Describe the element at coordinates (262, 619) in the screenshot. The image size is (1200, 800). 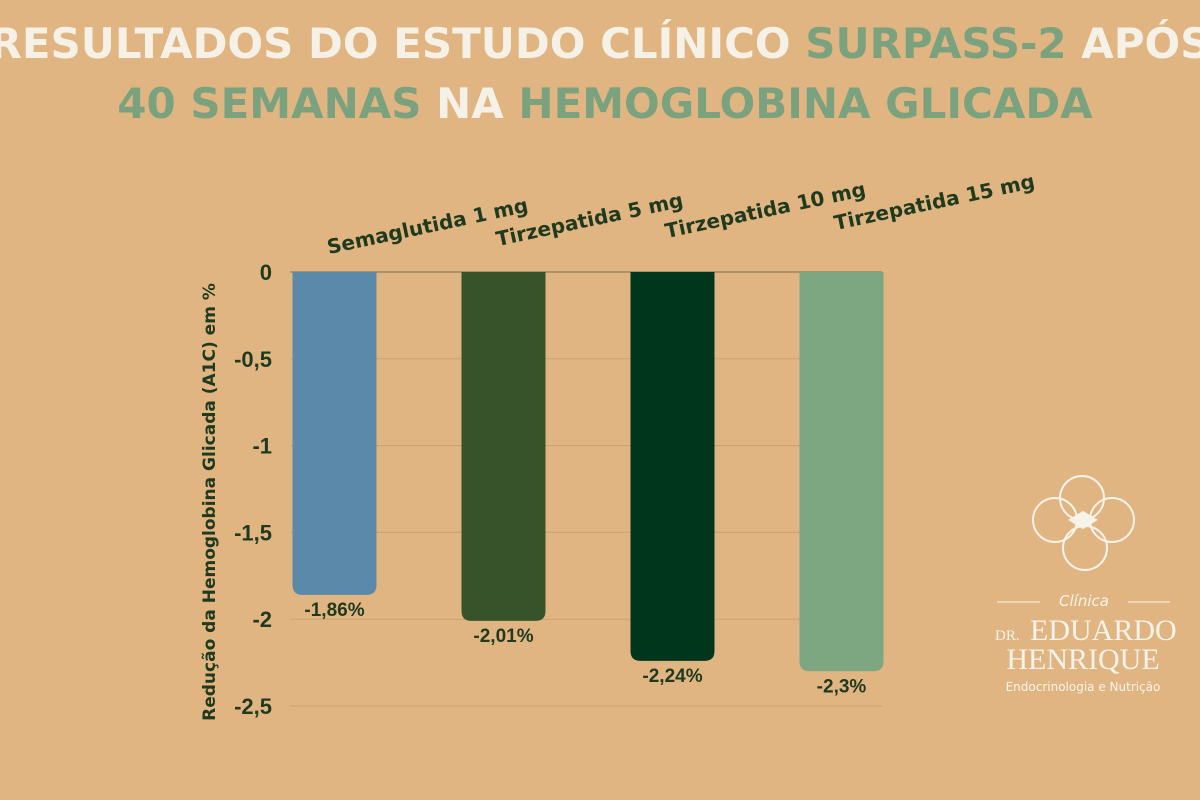
I see `y-tick-label: -2` at that location.